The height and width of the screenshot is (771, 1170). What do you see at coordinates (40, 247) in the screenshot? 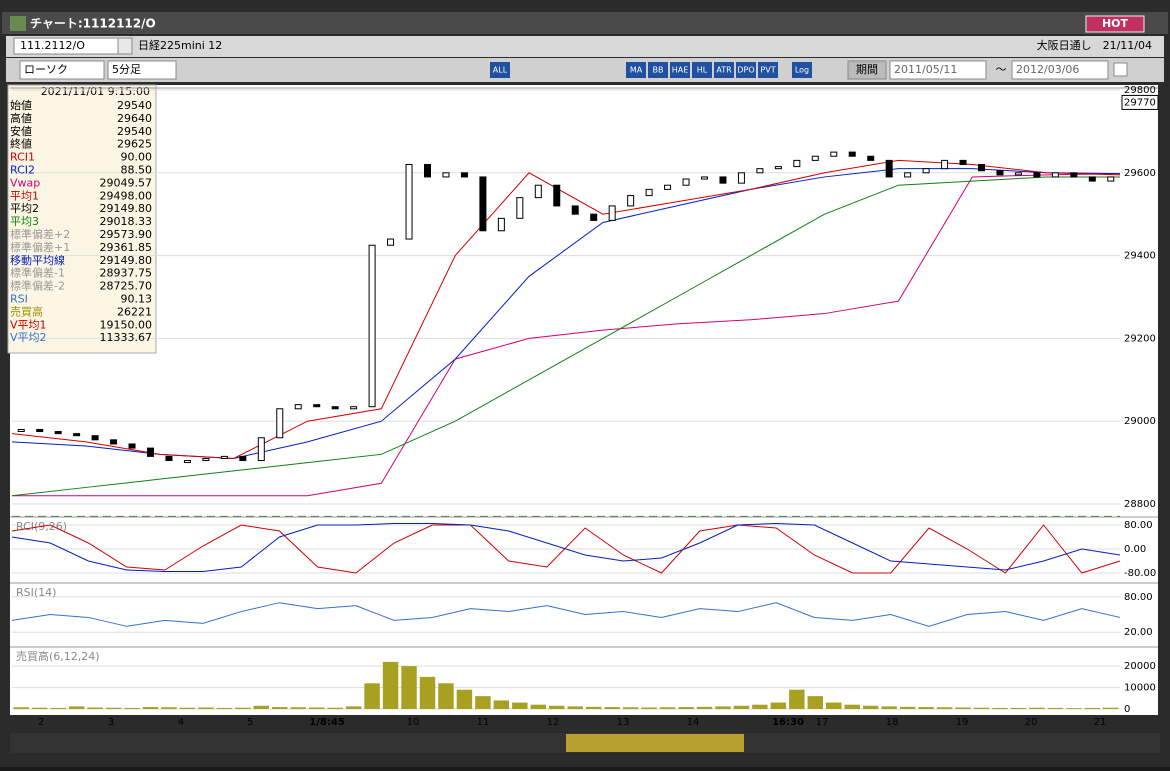
I see `info-label: 標準偏差+1` at bounding box center [40, 247].